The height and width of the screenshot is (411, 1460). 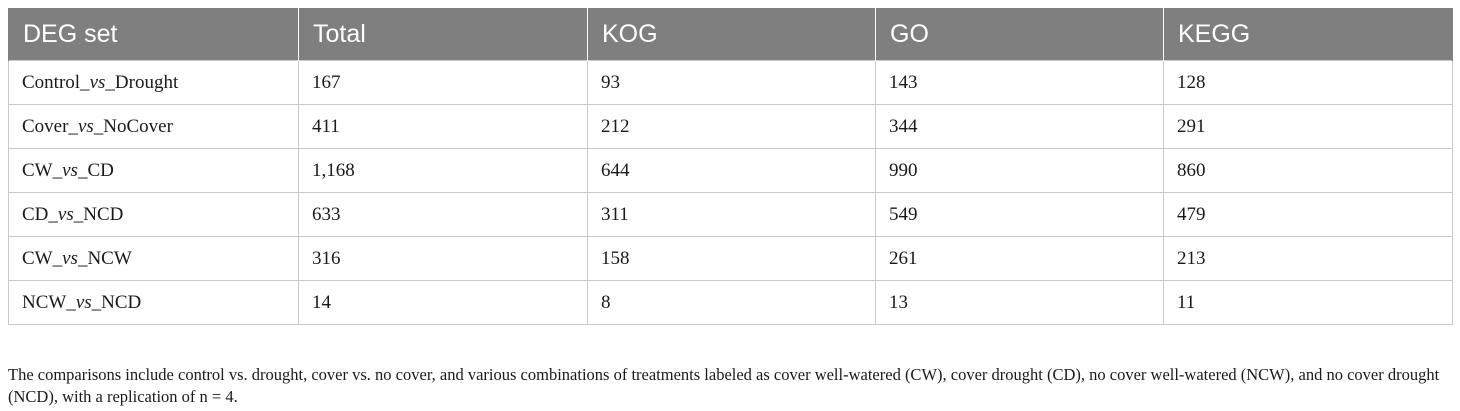 What do you see at coordinates (1019, 302) in the screenshot?
I see `cell-go: 13` at bounding box center [1019, 302].